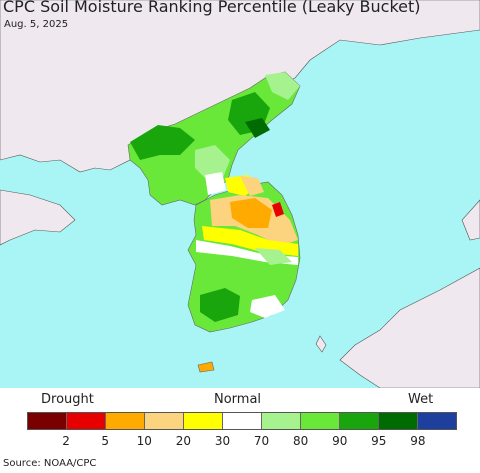  What do you see at coordinates (261, 441) in the screenshot?
I see `legend-tick-label: 70` at bounding box center [261, 441].